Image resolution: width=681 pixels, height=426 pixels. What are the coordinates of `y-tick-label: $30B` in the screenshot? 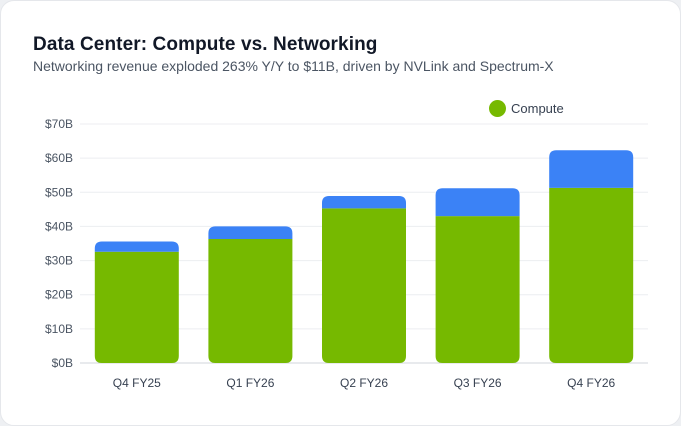 It's located at (59, 261).